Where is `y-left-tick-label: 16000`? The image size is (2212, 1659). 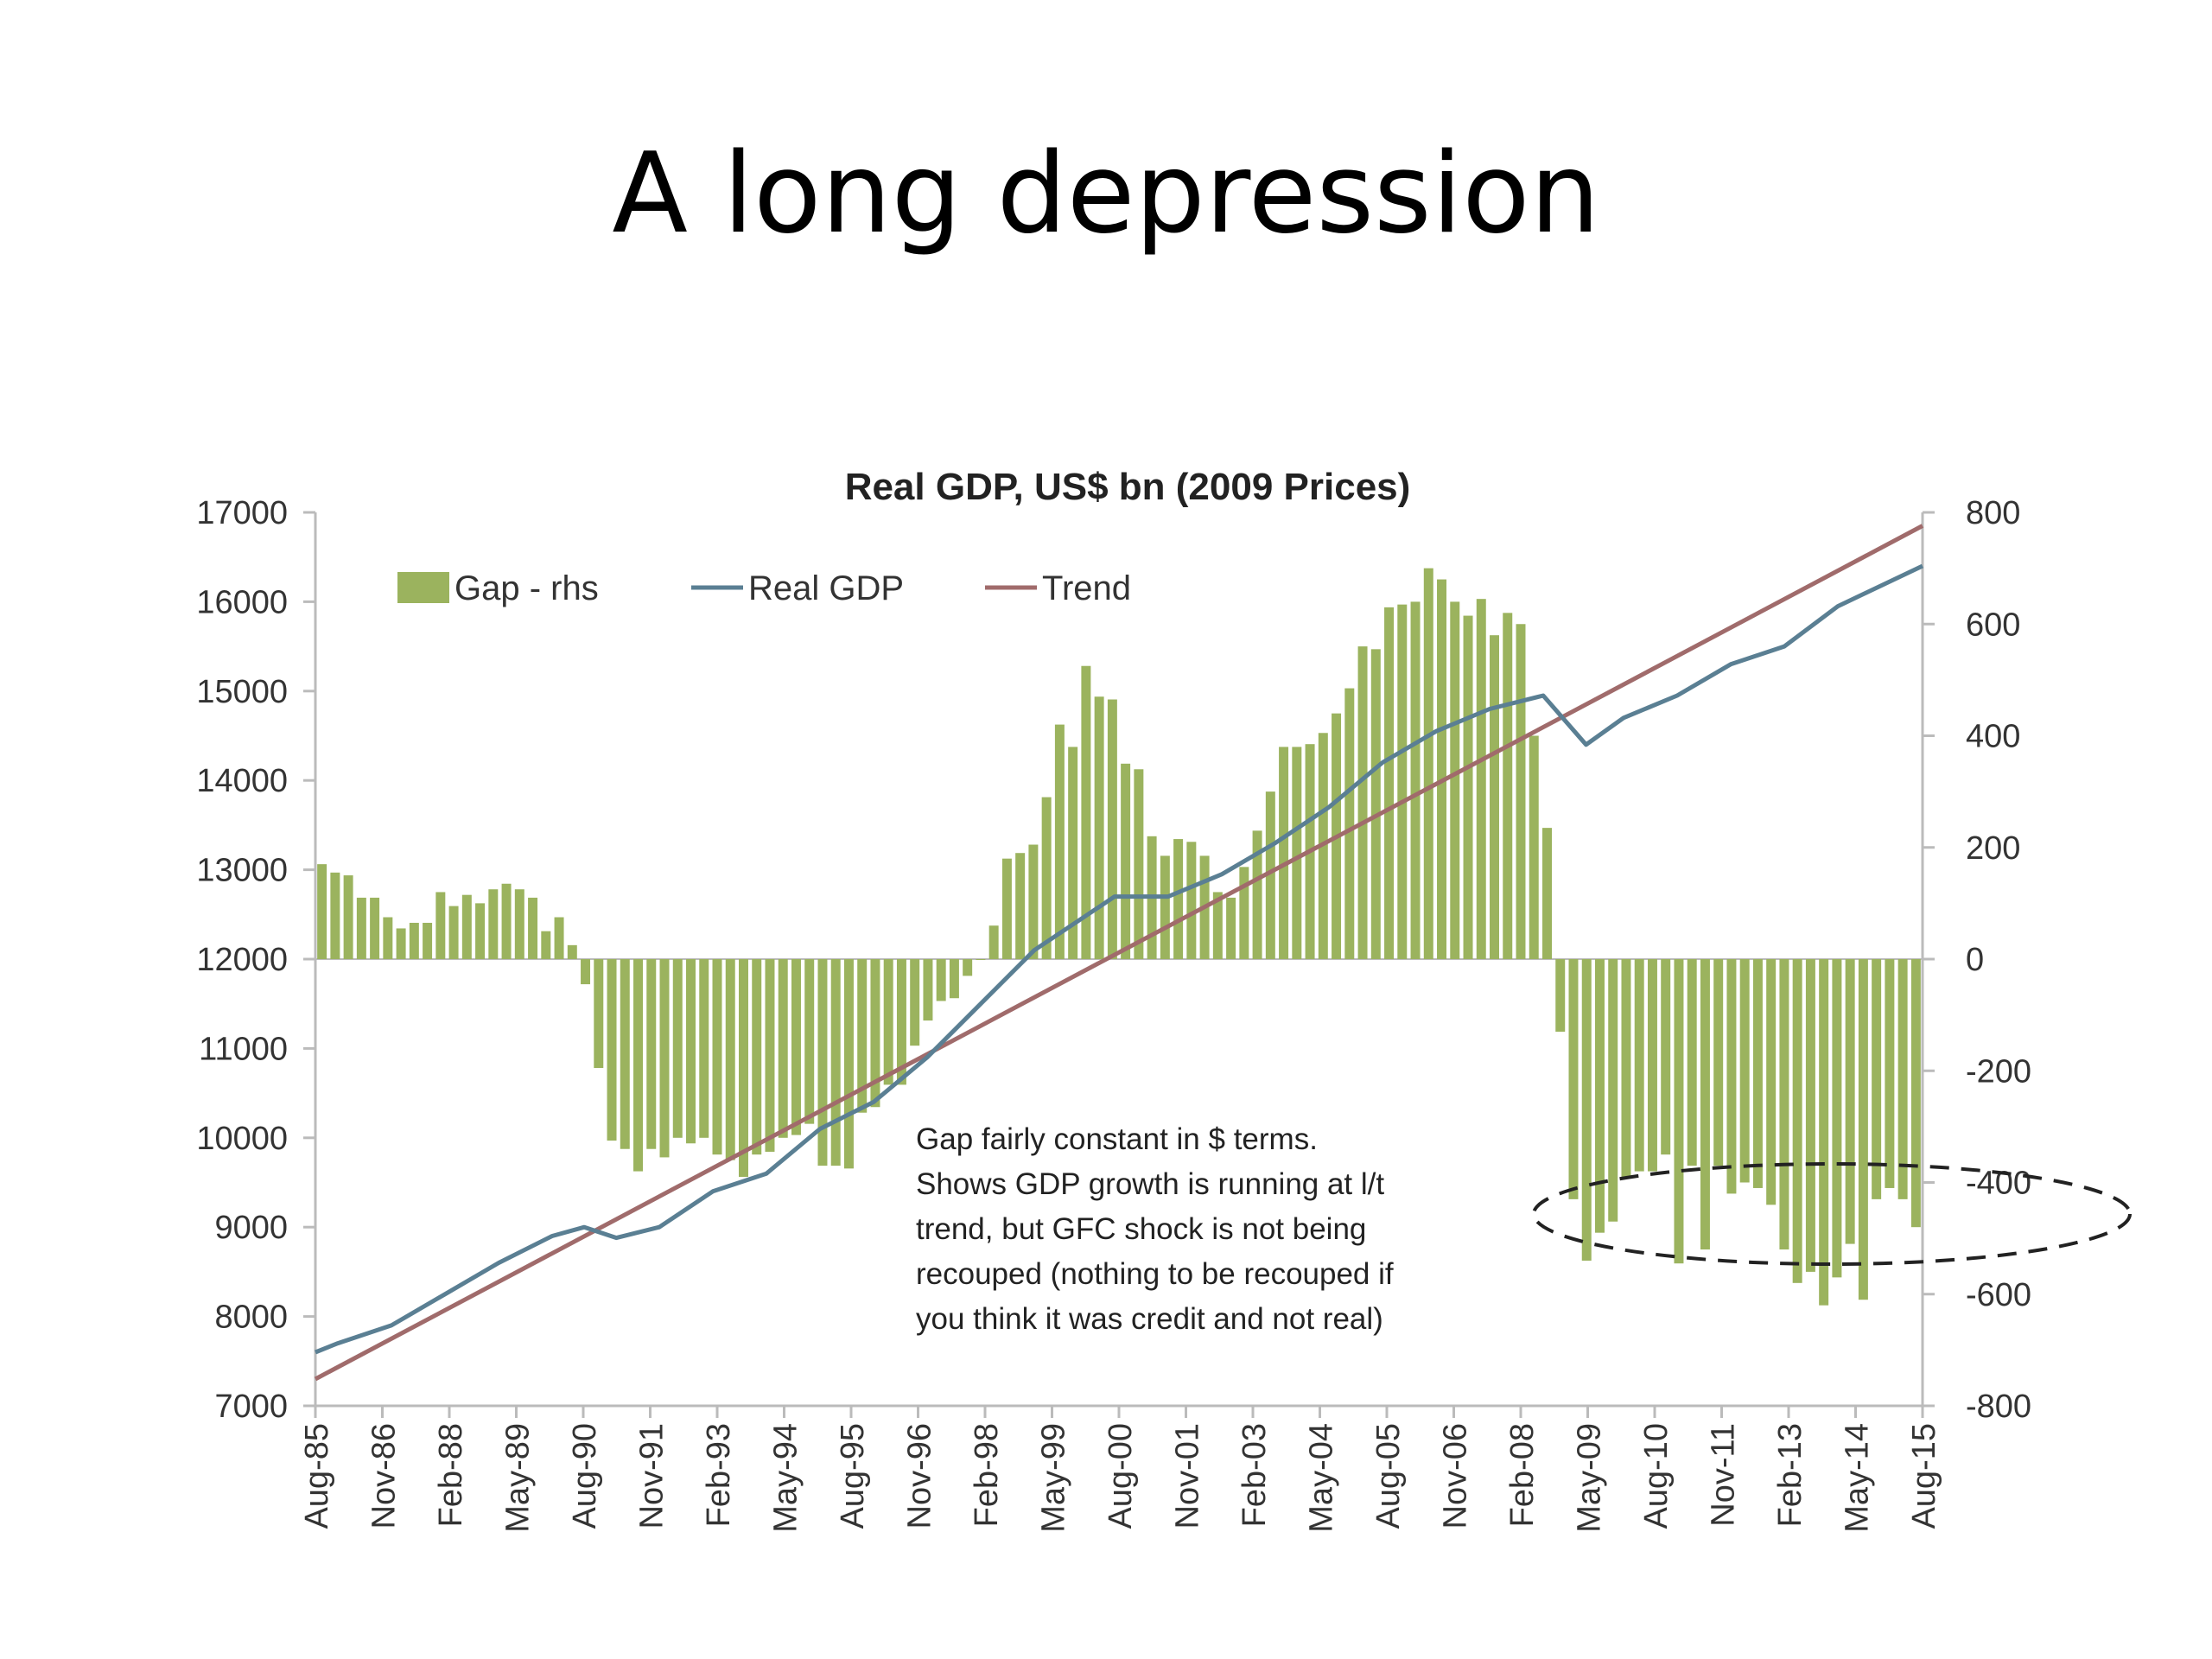 y-left-tick-label: 16000 is located at coordinates (242, 602).